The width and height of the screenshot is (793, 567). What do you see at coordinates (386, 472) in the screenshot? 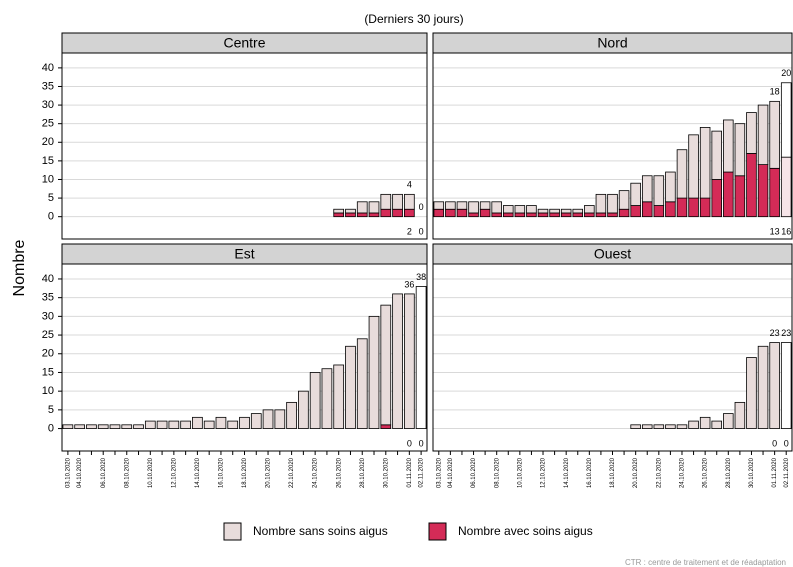
I see `x-tick-label: 30.10.2020` at bounding box center [386, 472].